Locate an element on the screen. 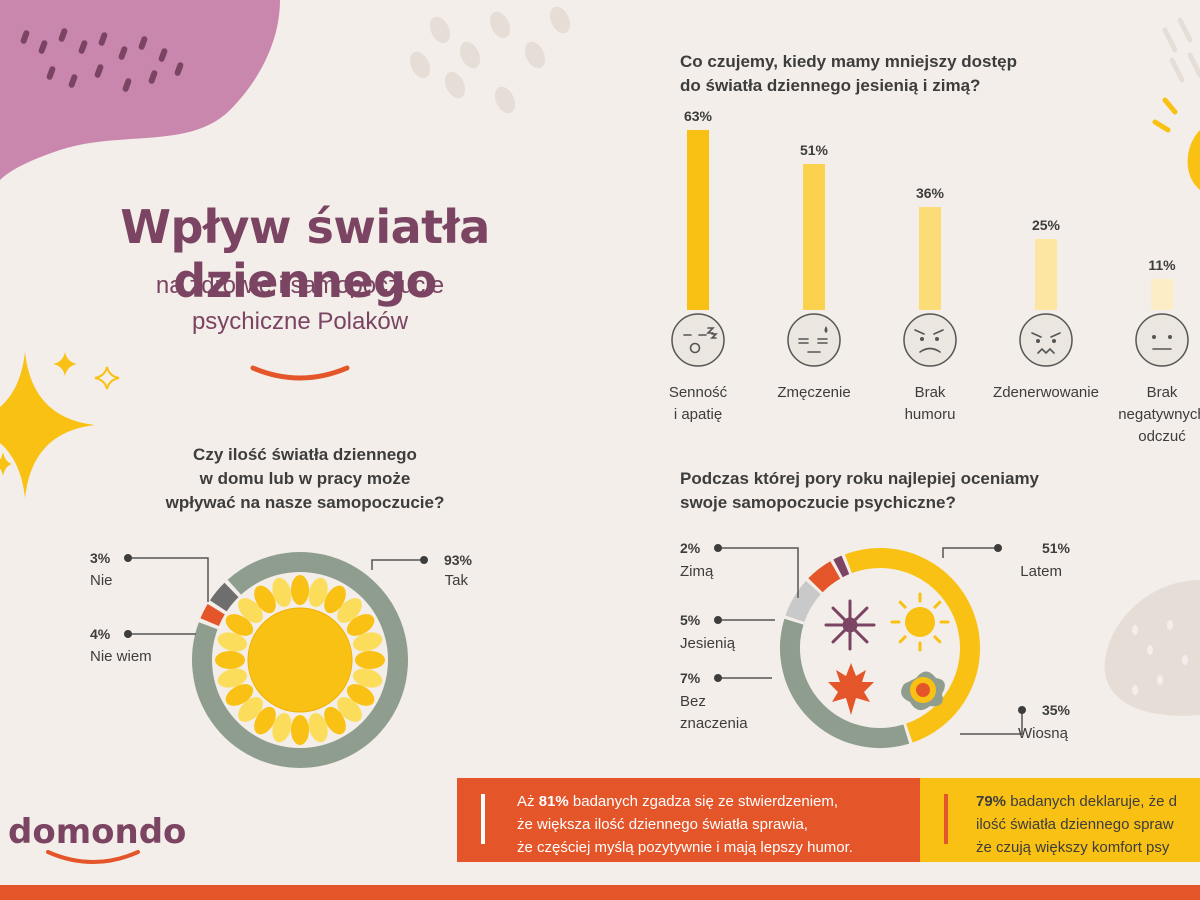  sad-face-icon is located at coordinates (930, 340).